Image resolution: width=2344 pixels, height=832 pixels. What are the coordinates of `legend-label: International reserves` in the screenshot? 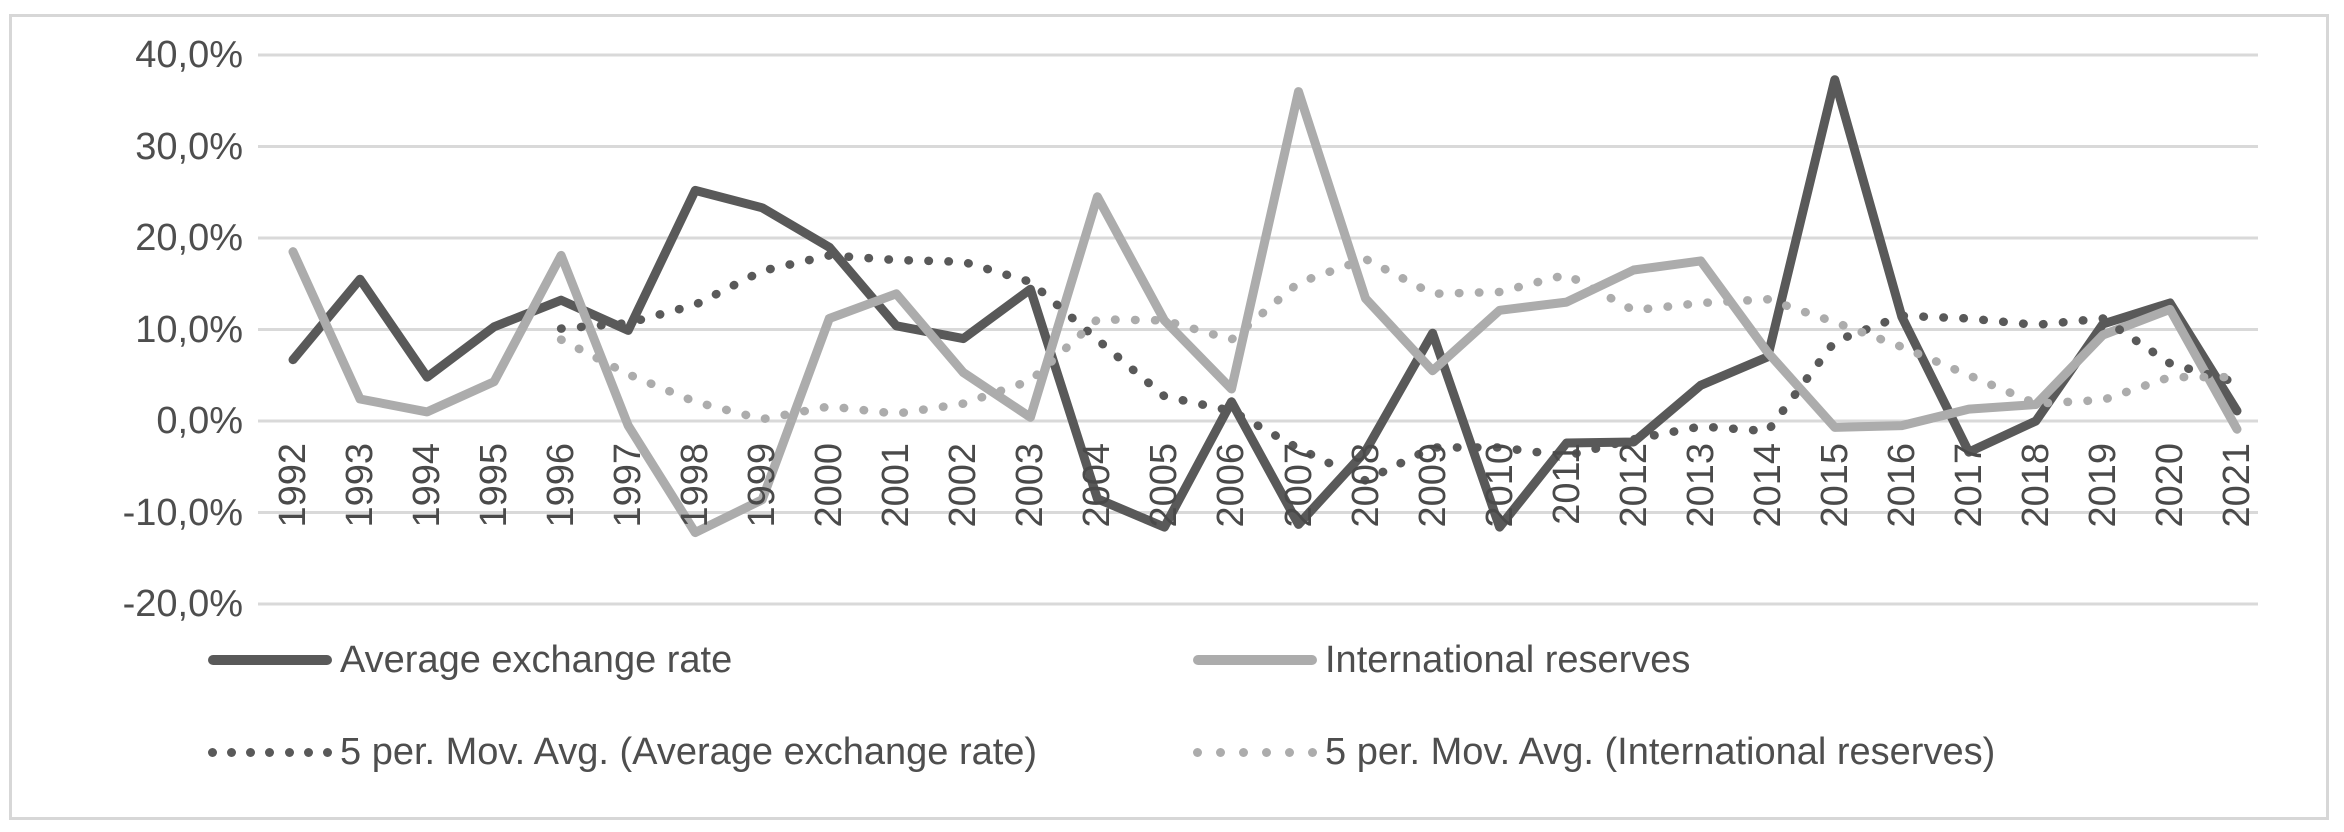 It's located at (1508, 659).